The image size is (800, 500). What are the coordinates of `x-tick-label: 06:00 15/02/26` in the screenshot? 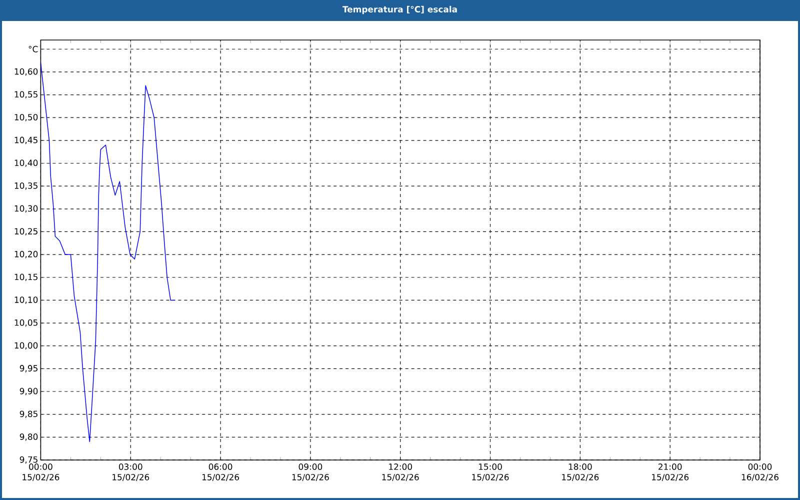 It's located at (221, 473).